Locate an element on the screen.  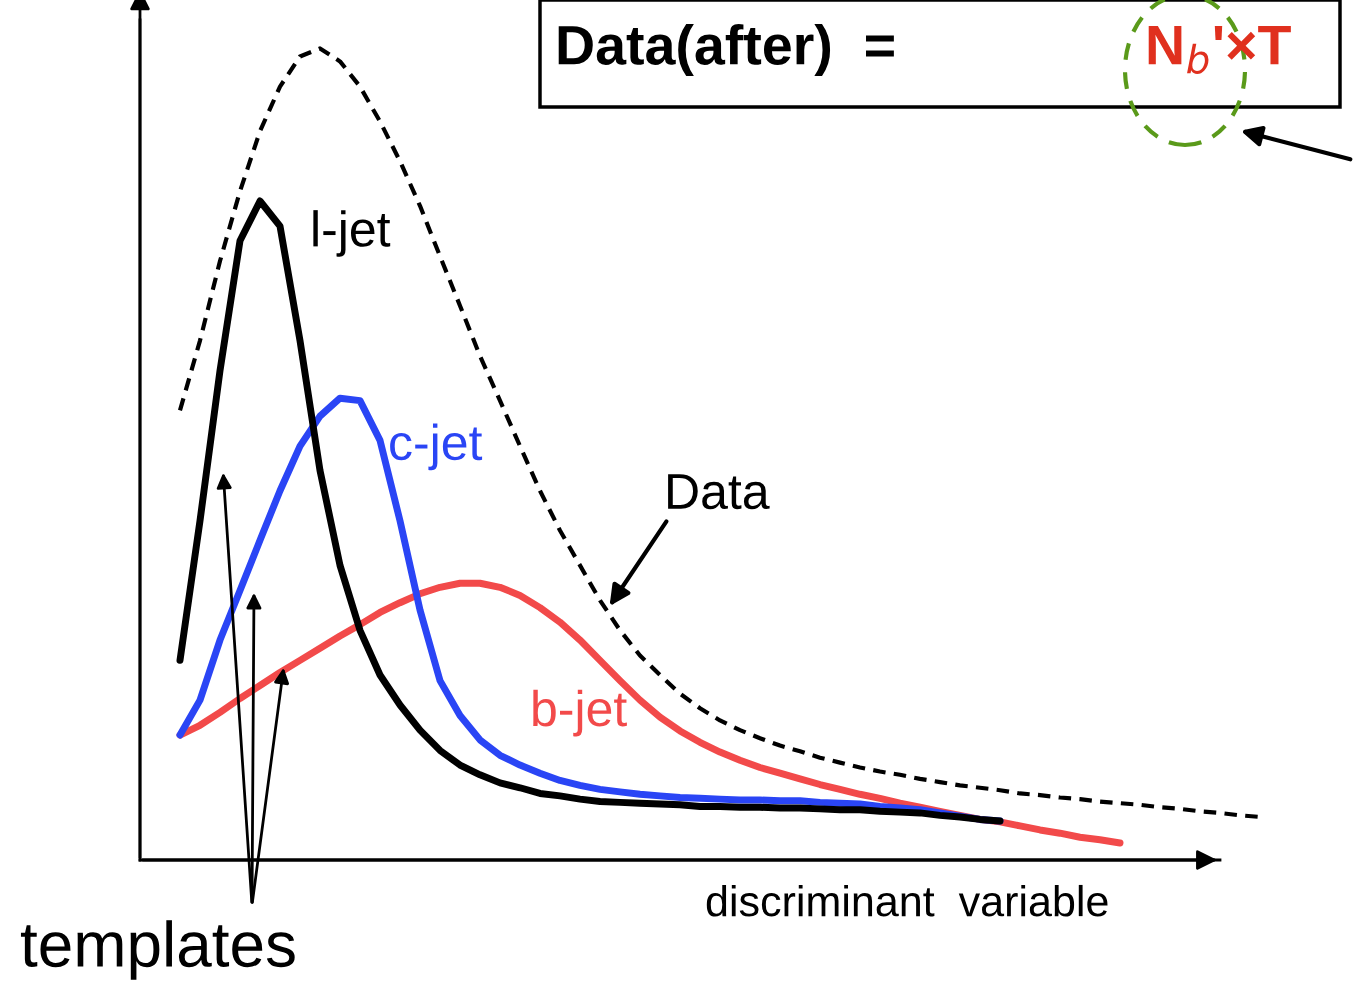
x-axis-title: discriminant variable is located at coordinates (907, 900).